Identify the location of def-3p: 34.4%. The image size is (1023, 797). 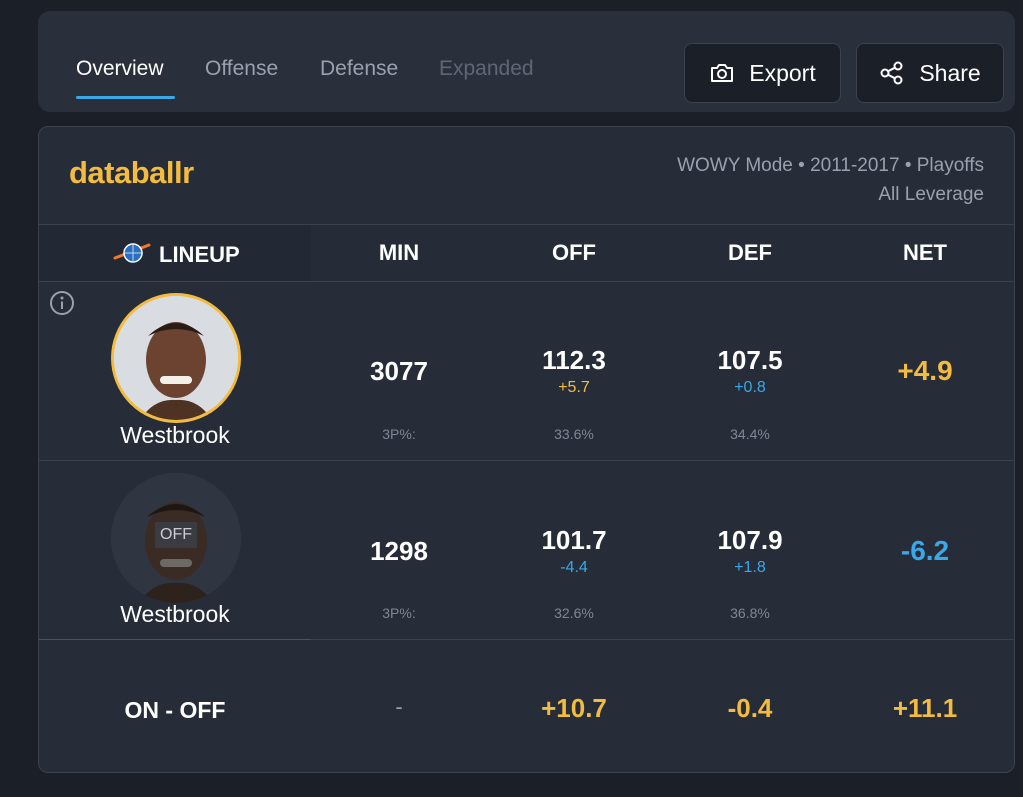
(750, 434).